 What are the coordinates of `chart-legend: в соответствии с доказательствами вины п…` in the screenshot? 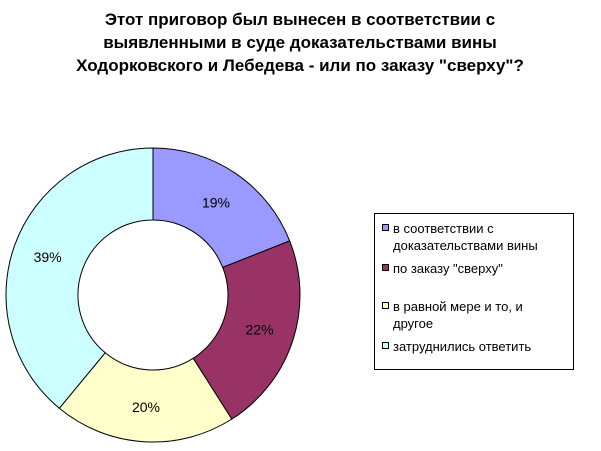 It's located at (474, 291).